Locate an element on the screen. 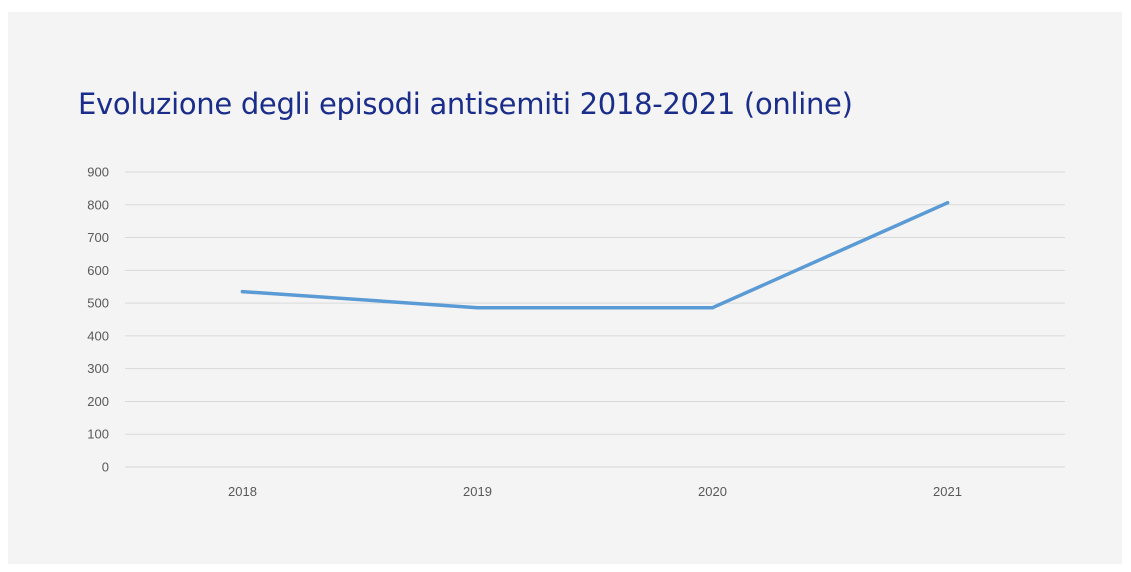 The width and height of the screenshot is (1131, 572). data-point-2020 is located at coordinates (713, 308).